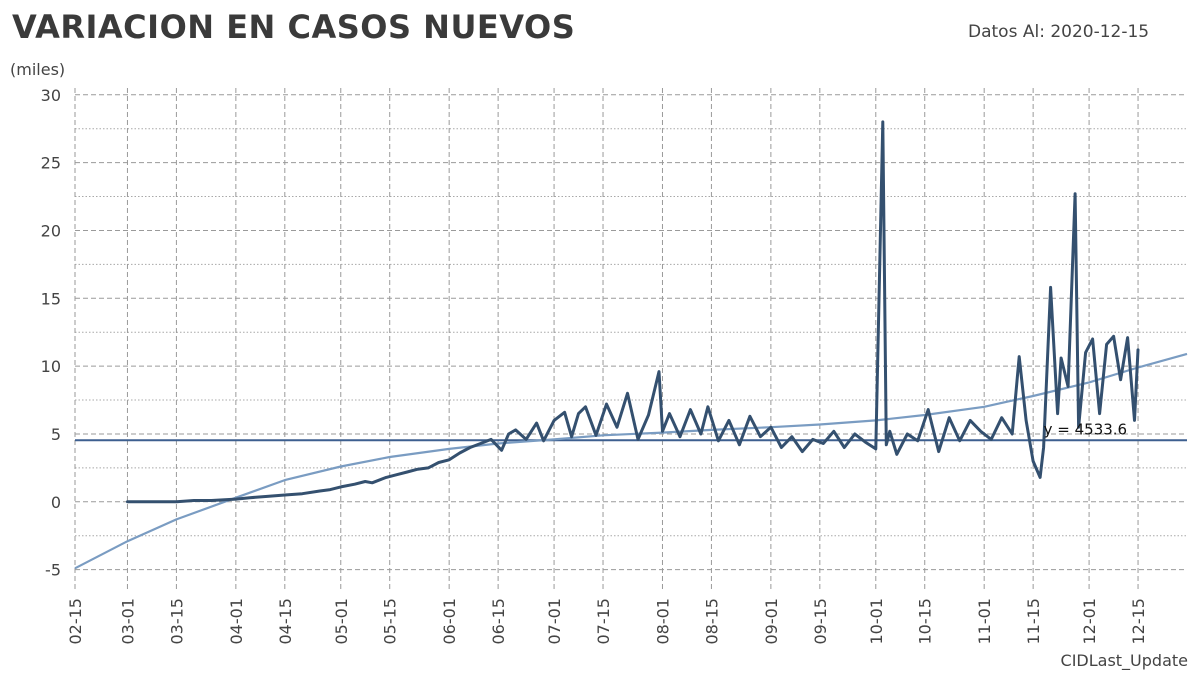  What do you see at coordinates (51, 298) in the screenshot?
I see `y-tick-label: 15` at bounding box center [51, 298].